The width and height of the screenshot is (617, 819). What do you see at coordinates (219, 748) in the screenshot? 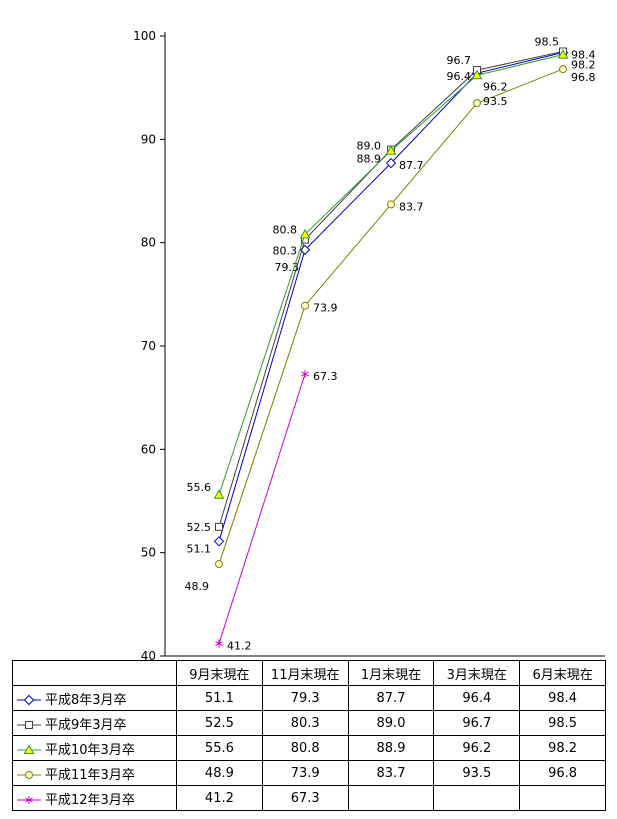
I see `table-cell: 55.6` at bounding box center [219, 748].